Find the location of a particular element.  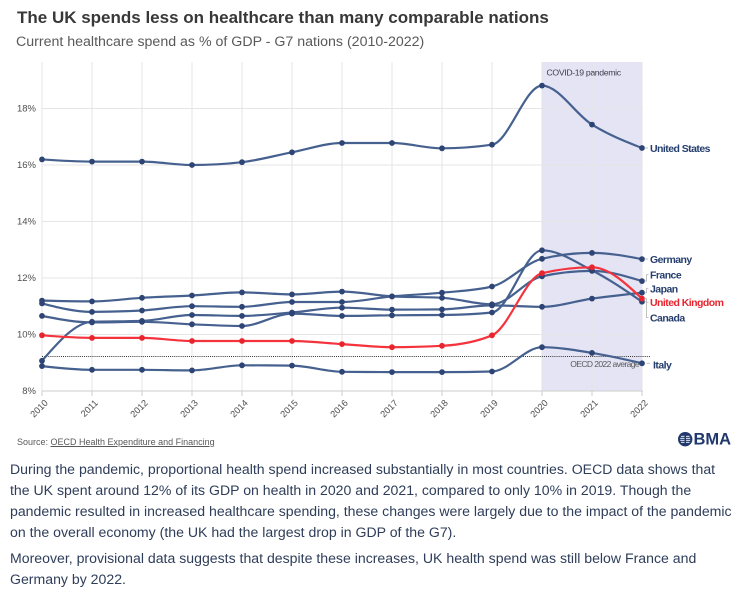

svg-text: 2015 is located at coordinates (289, 409).